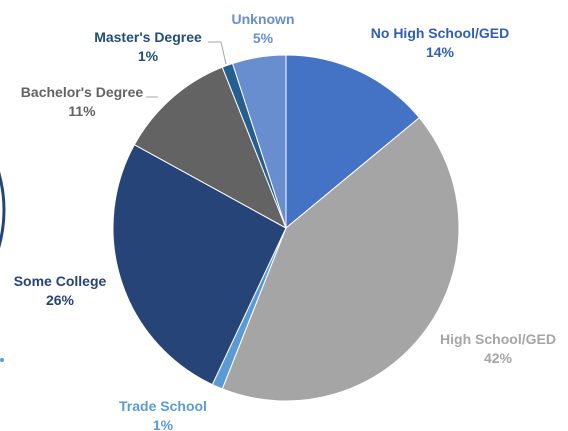  What do you see at coordinates (60, 281) in the screenshot?
I see `slice-label-some-college: Some College` at bounding box center [60, 281].